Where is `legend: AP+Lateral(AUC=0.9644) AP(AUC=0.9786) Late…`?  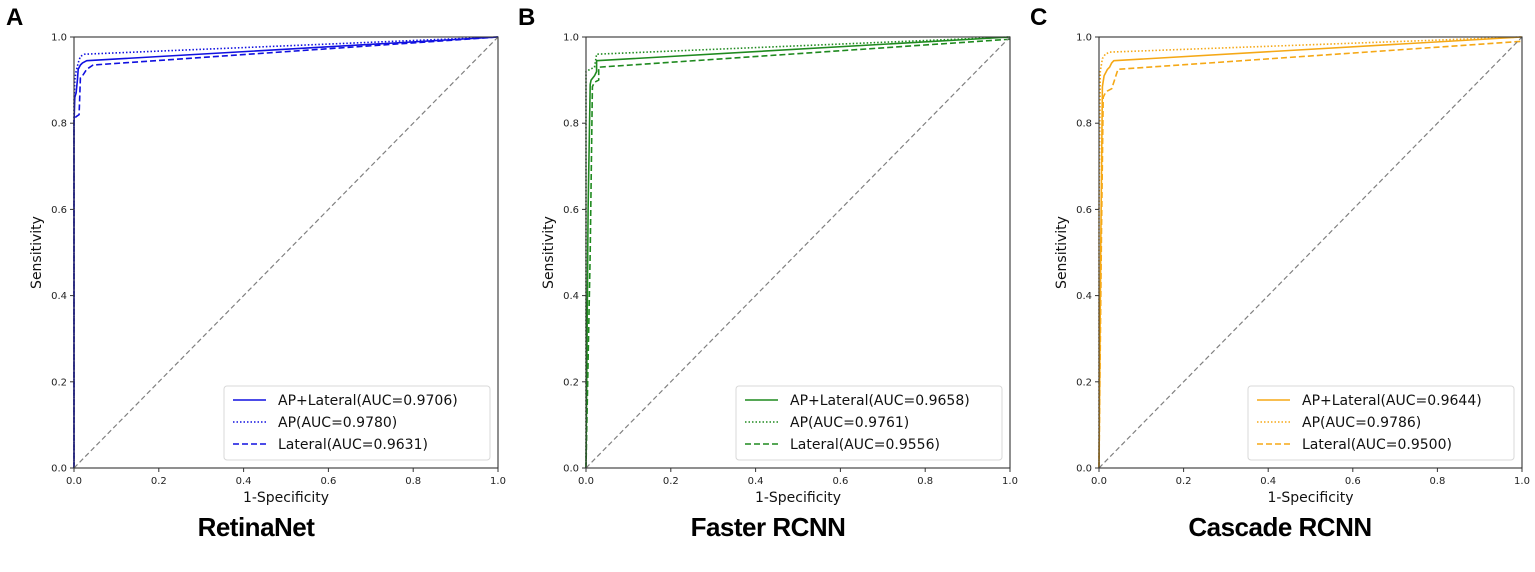
legend: AP+Lateral(AUC=0.9644) AP(AUC=0.9786) Late… is located at coordinates (1381, 423).